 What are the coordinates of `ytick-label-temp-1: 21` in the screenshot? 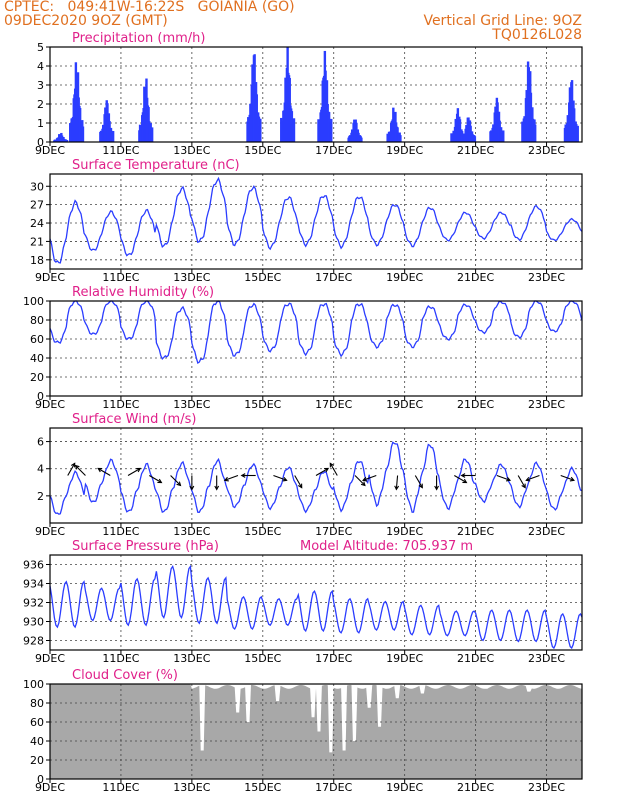 It's located at (37, 241).